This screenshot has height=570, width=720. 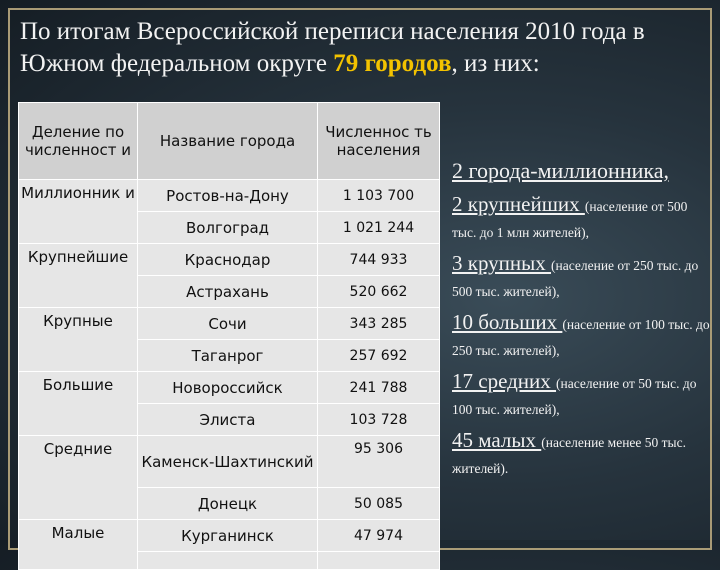 I want to click on city-cell: Донецк, so click(x=227, y=503).